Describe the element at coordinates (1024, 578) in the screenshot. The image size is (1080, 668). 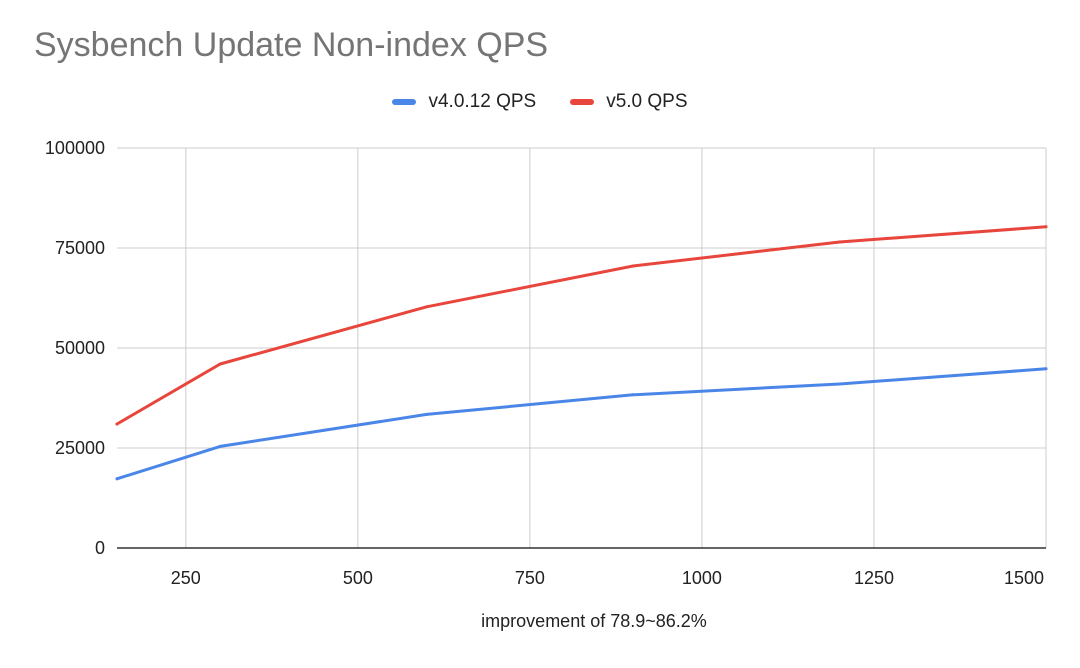
I see `x-tick-label: 1500` at that location.